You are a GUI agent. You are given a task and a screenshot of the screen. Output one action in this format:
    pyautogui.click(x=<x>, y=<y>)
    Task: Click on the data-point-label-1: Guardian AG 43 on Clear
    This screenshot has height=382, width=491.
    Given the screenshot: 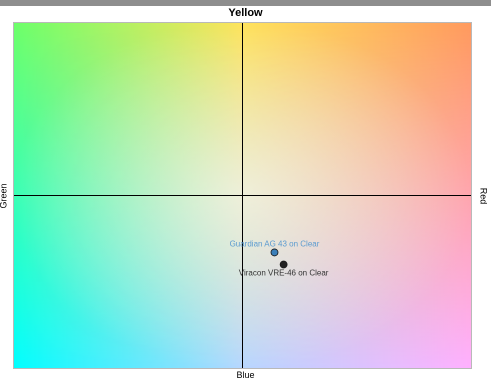 What is the action you would take?
    pyautogui.click(x=275, y=243)
    